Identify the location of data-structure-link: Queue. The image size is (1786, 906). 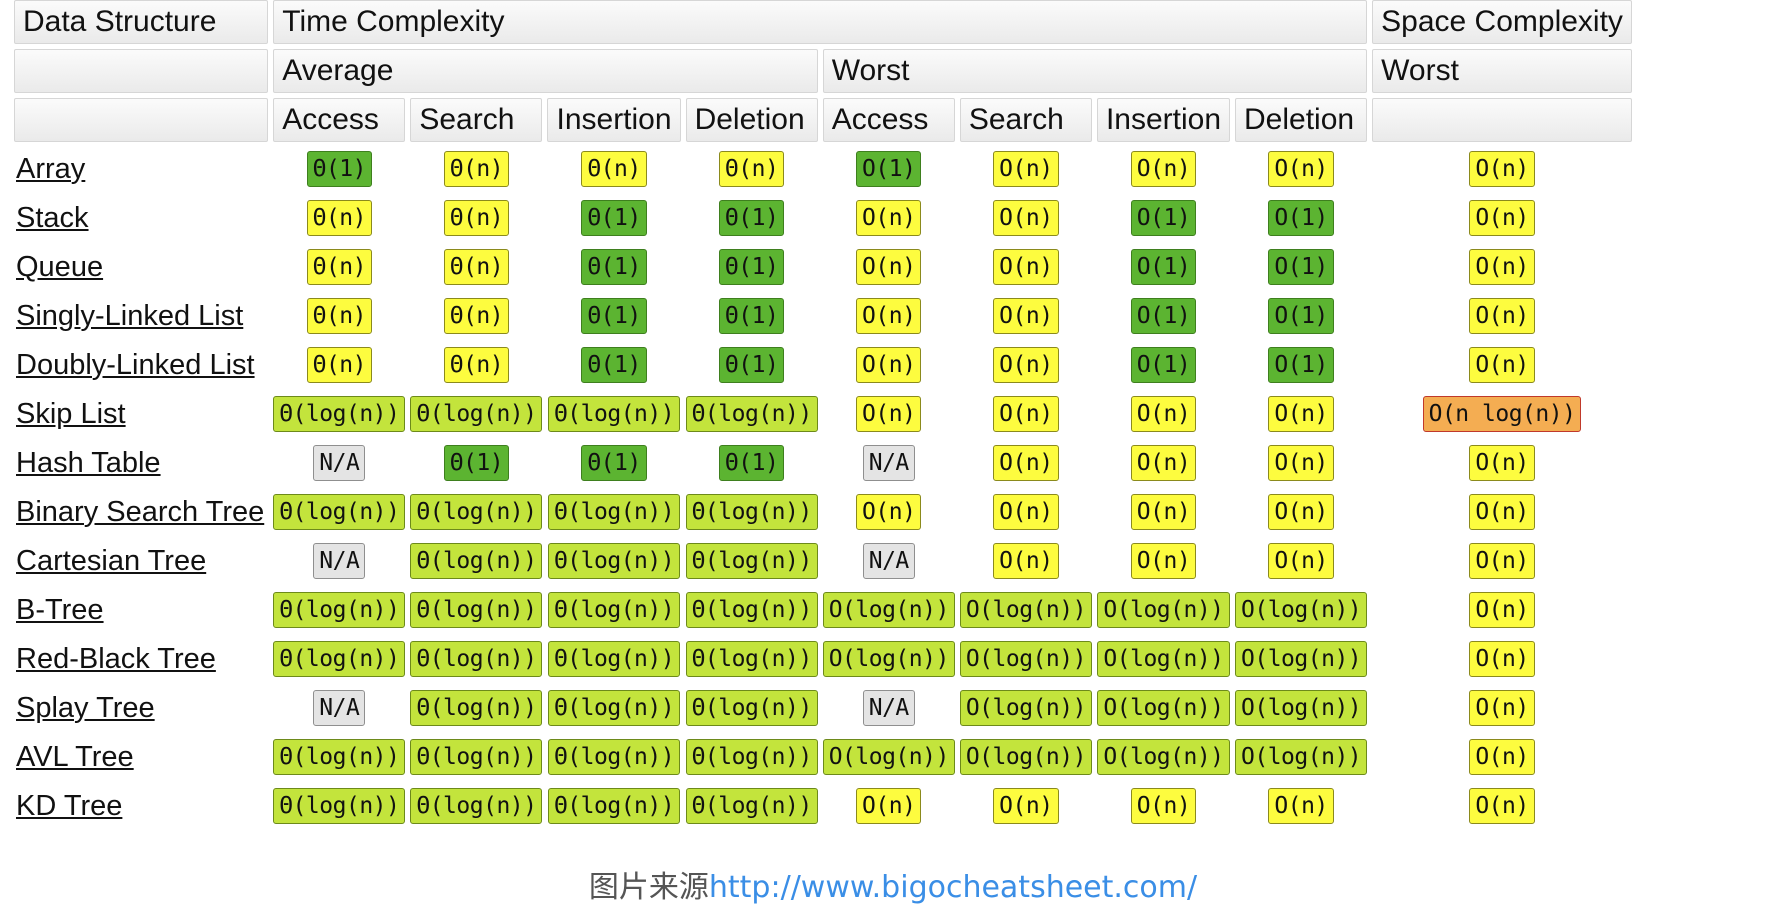
(60, 266).